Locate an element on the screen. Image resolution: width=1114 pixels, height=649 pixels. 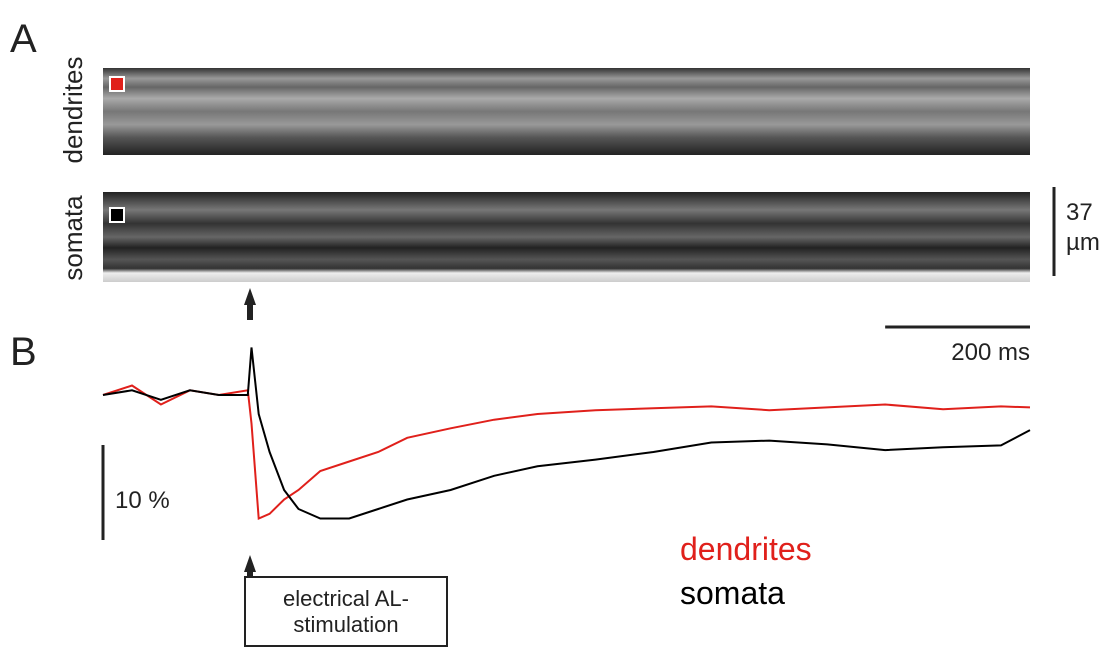
arrow is located at coordinates (250, 304).